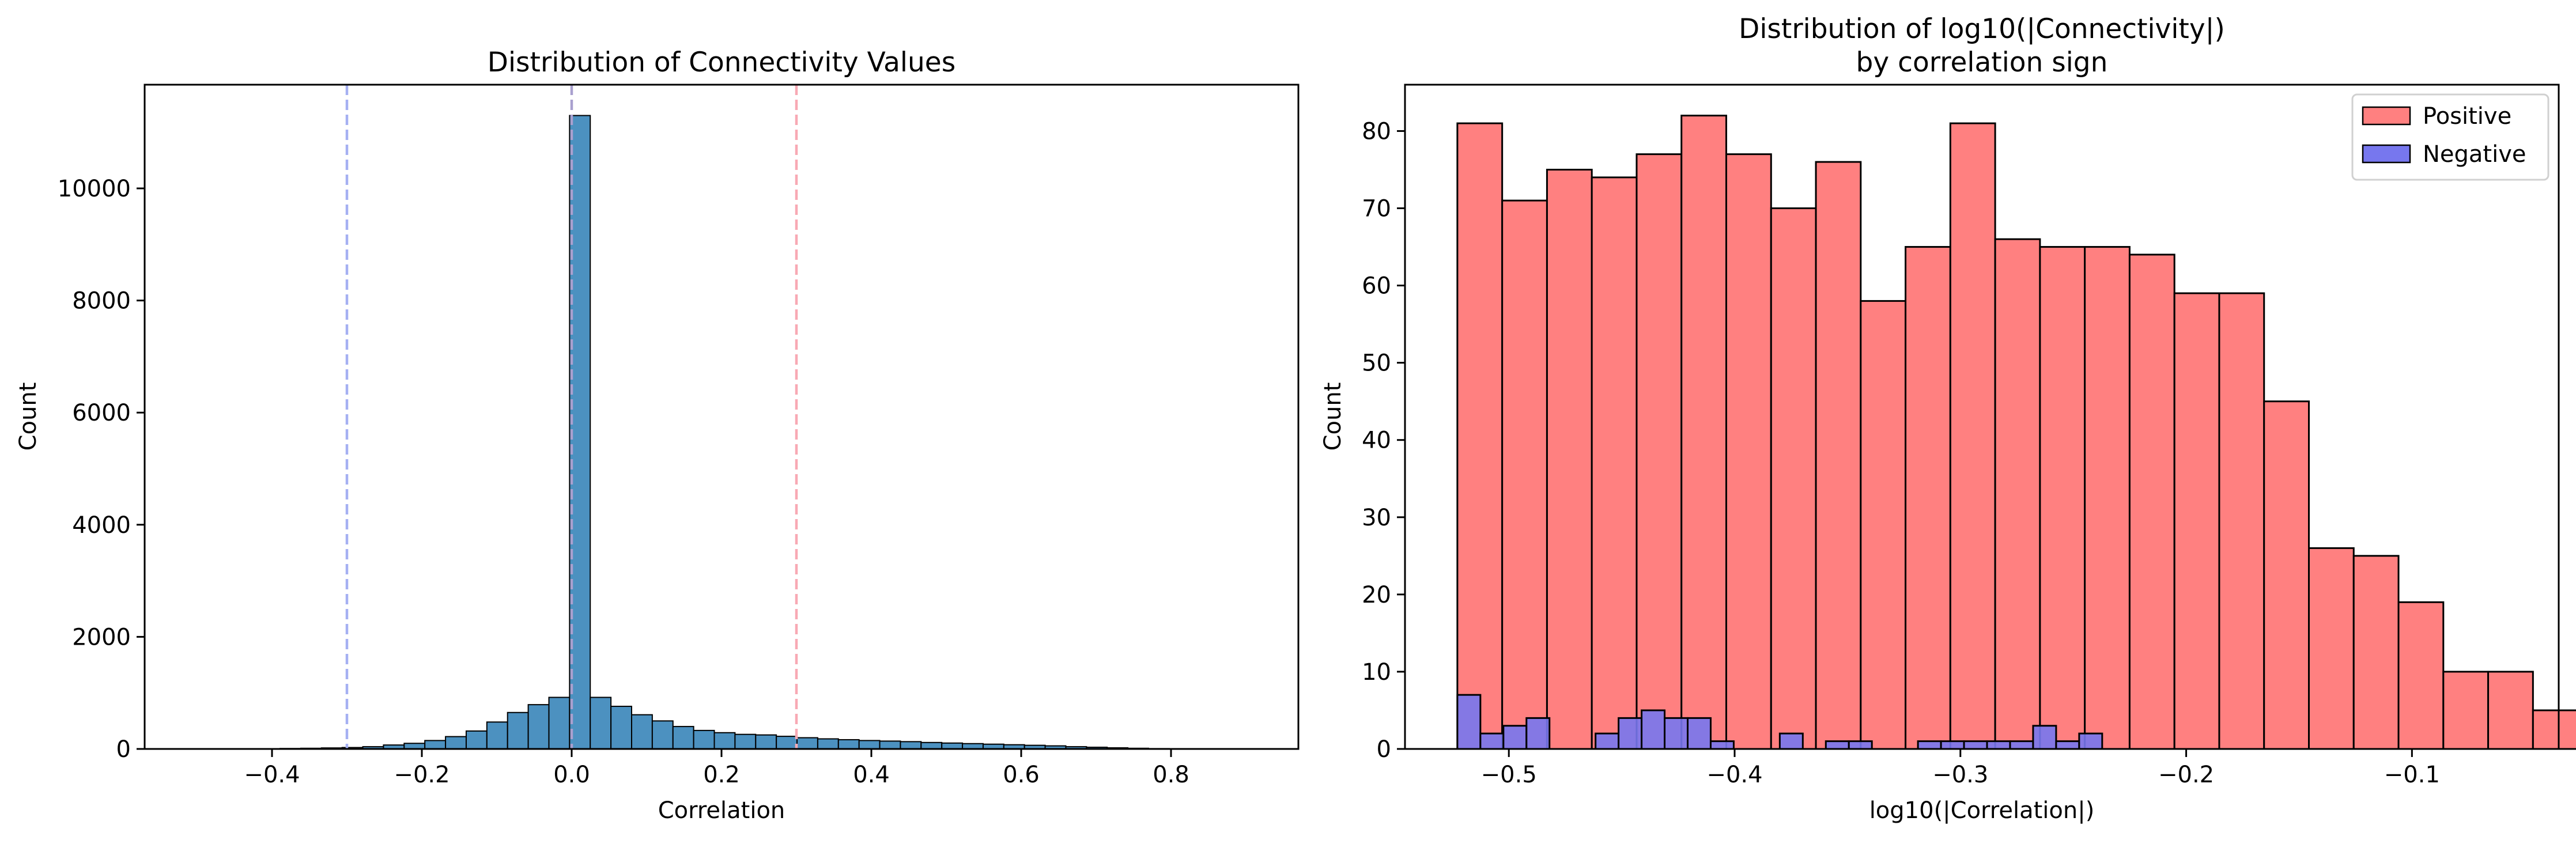 The width and height of the screenshot is (2576, 844). I want to click on right-x-tick-label: −0.1, so click(2412, 775).